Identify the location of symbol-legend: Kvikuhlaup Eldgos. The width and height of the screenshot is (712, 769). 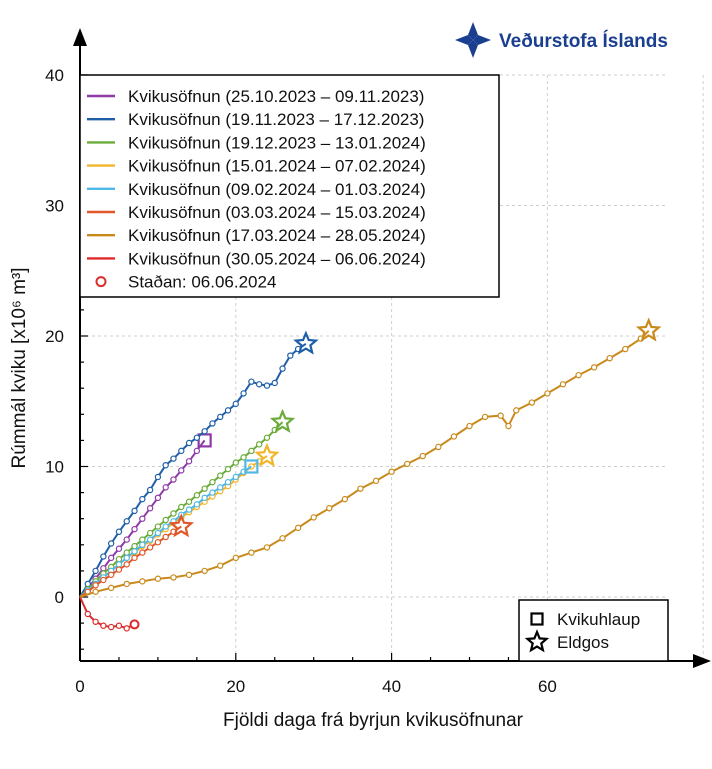
(593, 630).